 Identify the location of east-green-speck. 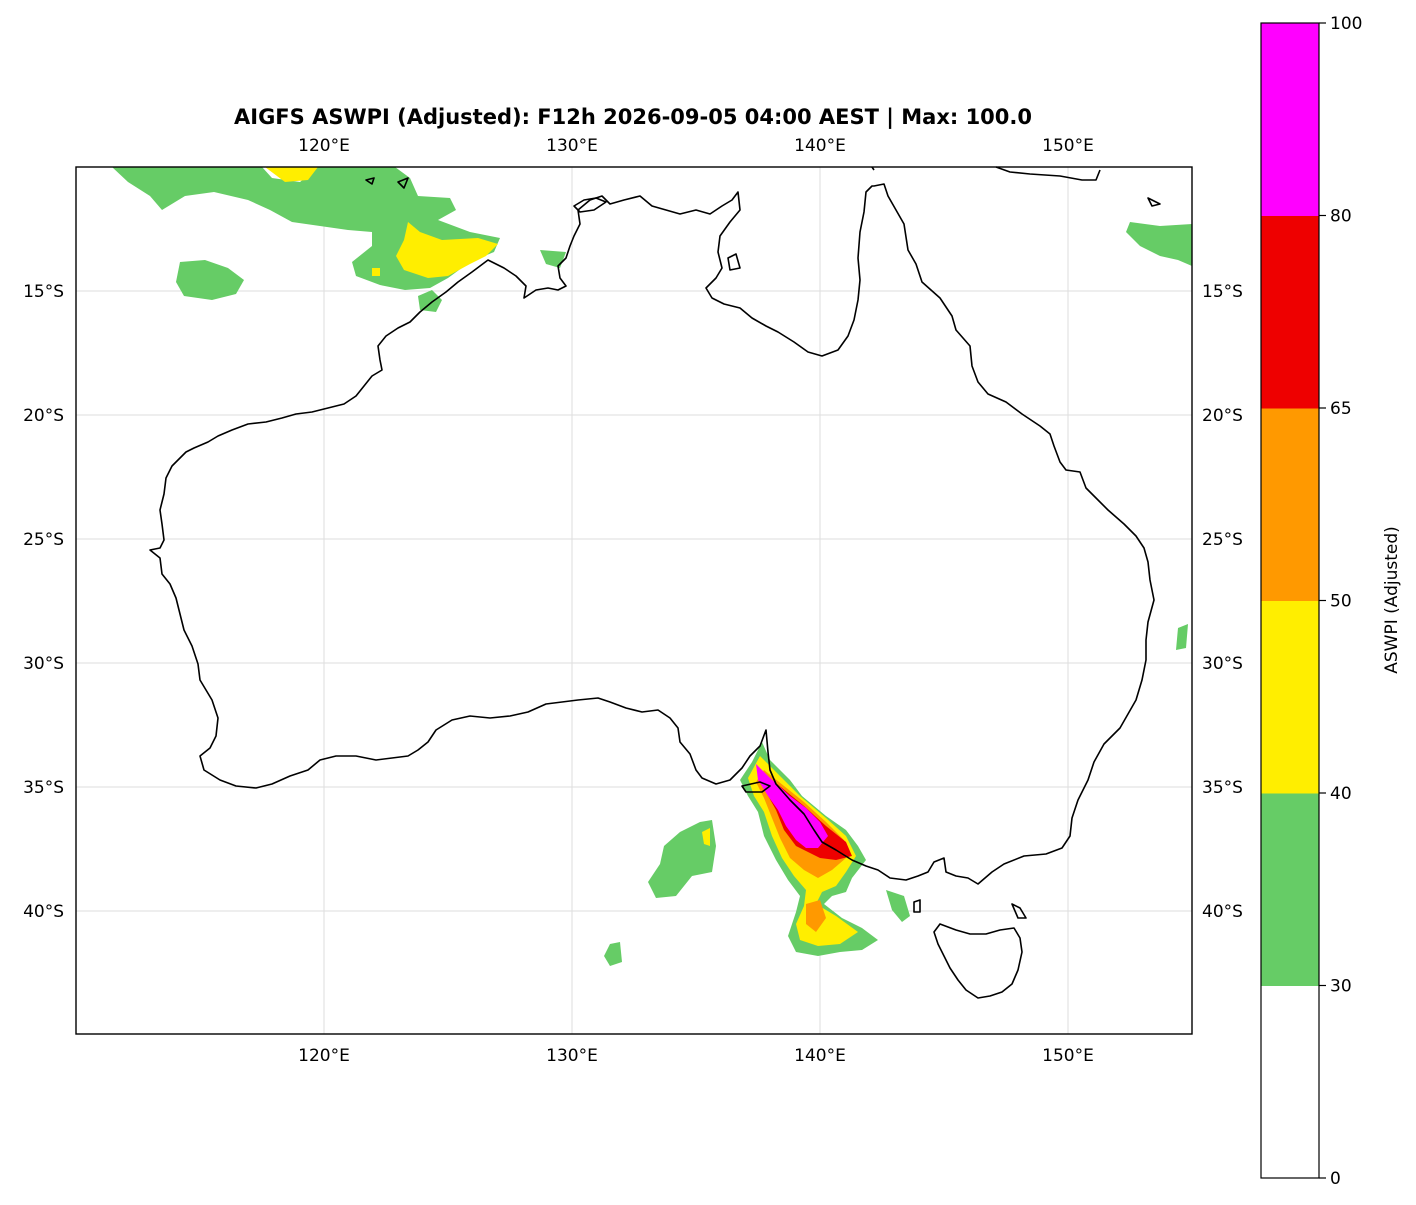
(1182, 637).